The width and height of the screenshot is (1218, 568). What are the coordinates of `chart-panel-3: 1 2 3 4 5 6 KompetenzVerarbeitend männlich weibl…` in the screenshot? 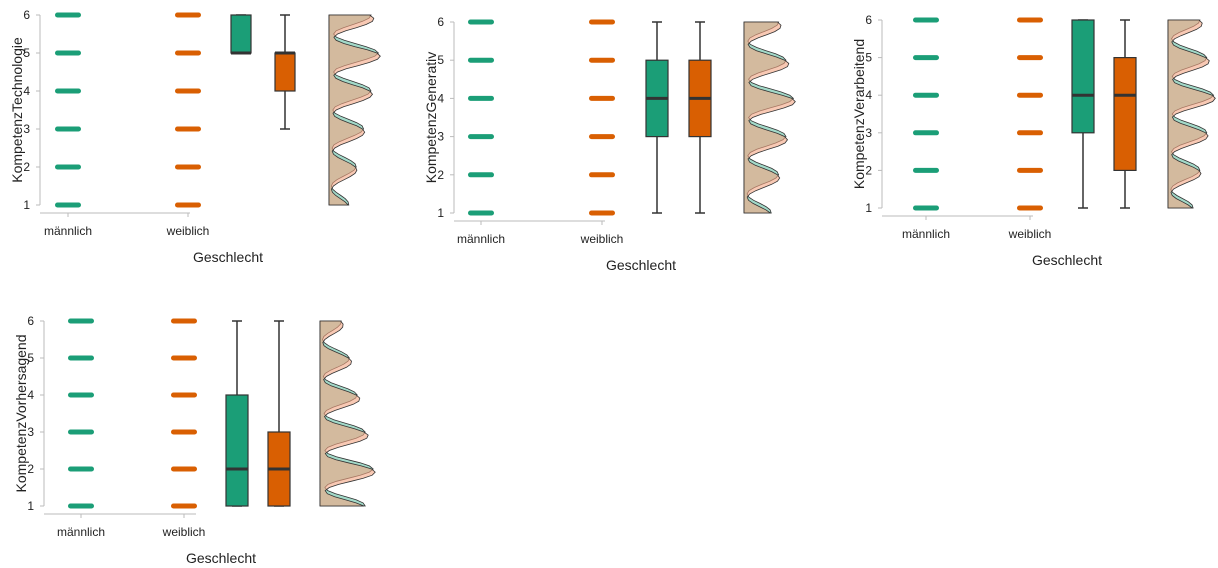 It's located at (1033, 140).